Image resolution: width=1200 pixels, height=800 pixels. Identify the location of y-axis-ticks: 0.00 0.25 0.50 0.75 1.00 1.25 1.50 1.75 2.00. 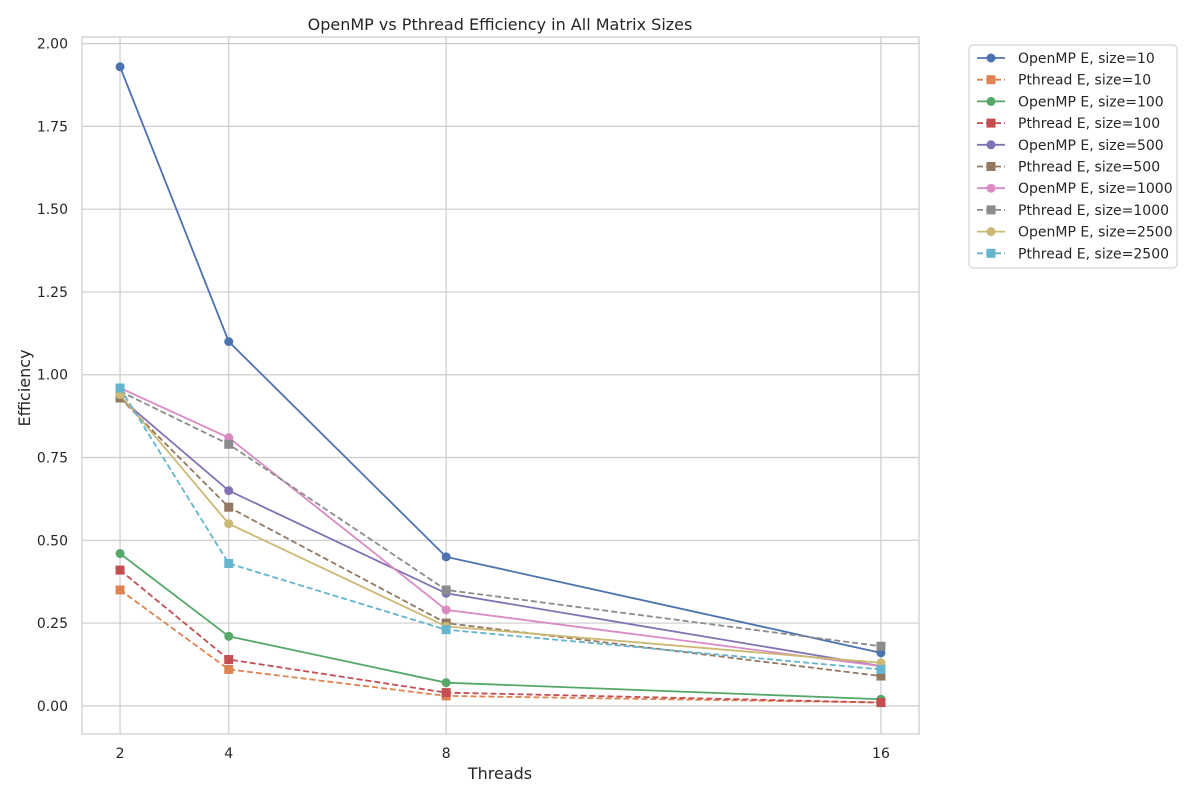
(52, 376).